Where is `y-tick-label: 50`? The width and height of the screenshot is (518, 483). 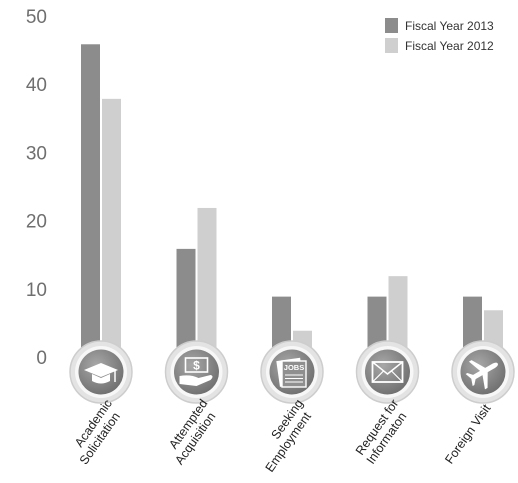
y-tick-label: 50 is located at coordinates (36, 17).